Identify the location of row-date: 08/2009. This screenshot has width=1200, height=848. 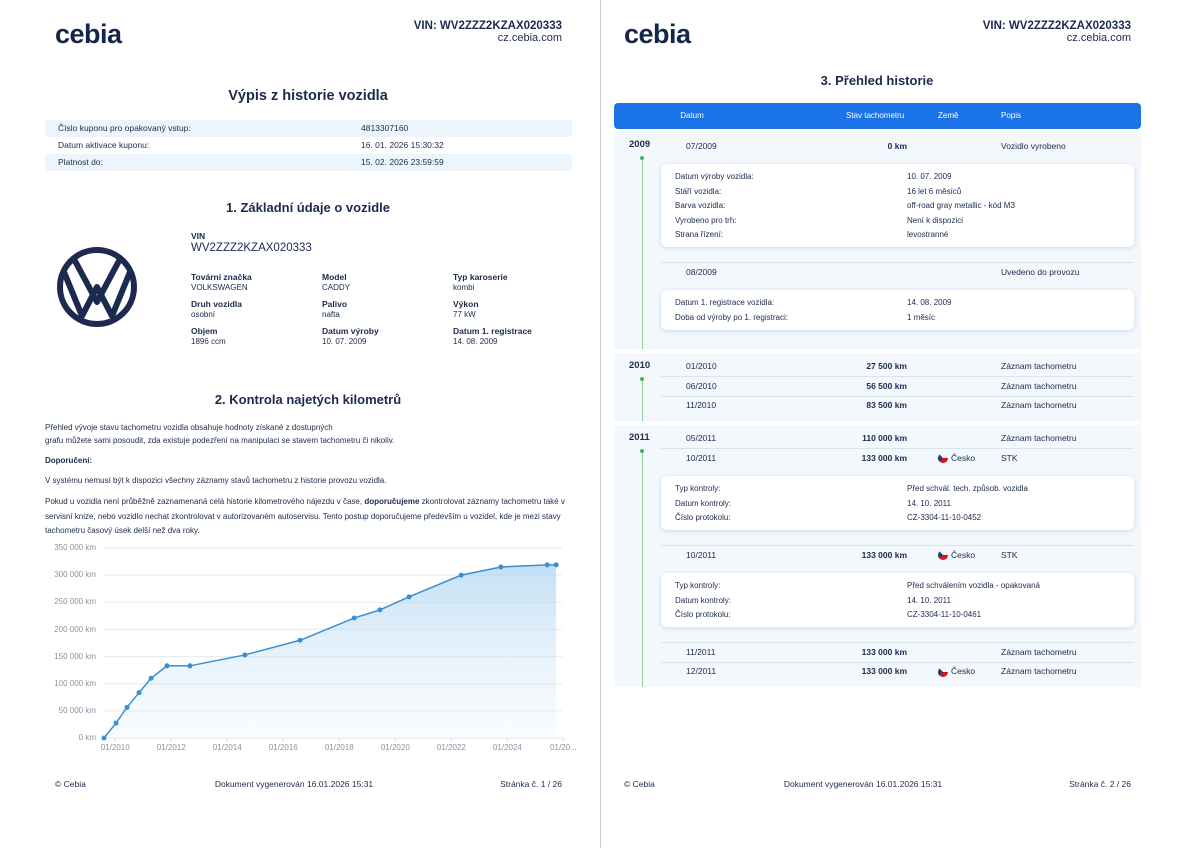
(701, 271).